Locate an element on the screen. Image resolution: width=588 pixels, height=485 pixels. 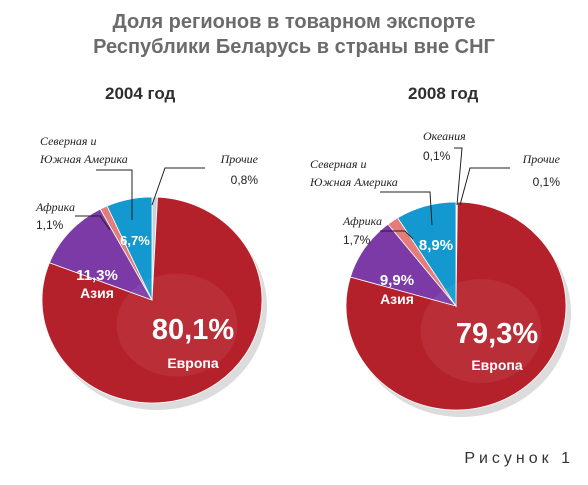
label-americas-name-0a: Северная и is located at coordinates (68, 141).